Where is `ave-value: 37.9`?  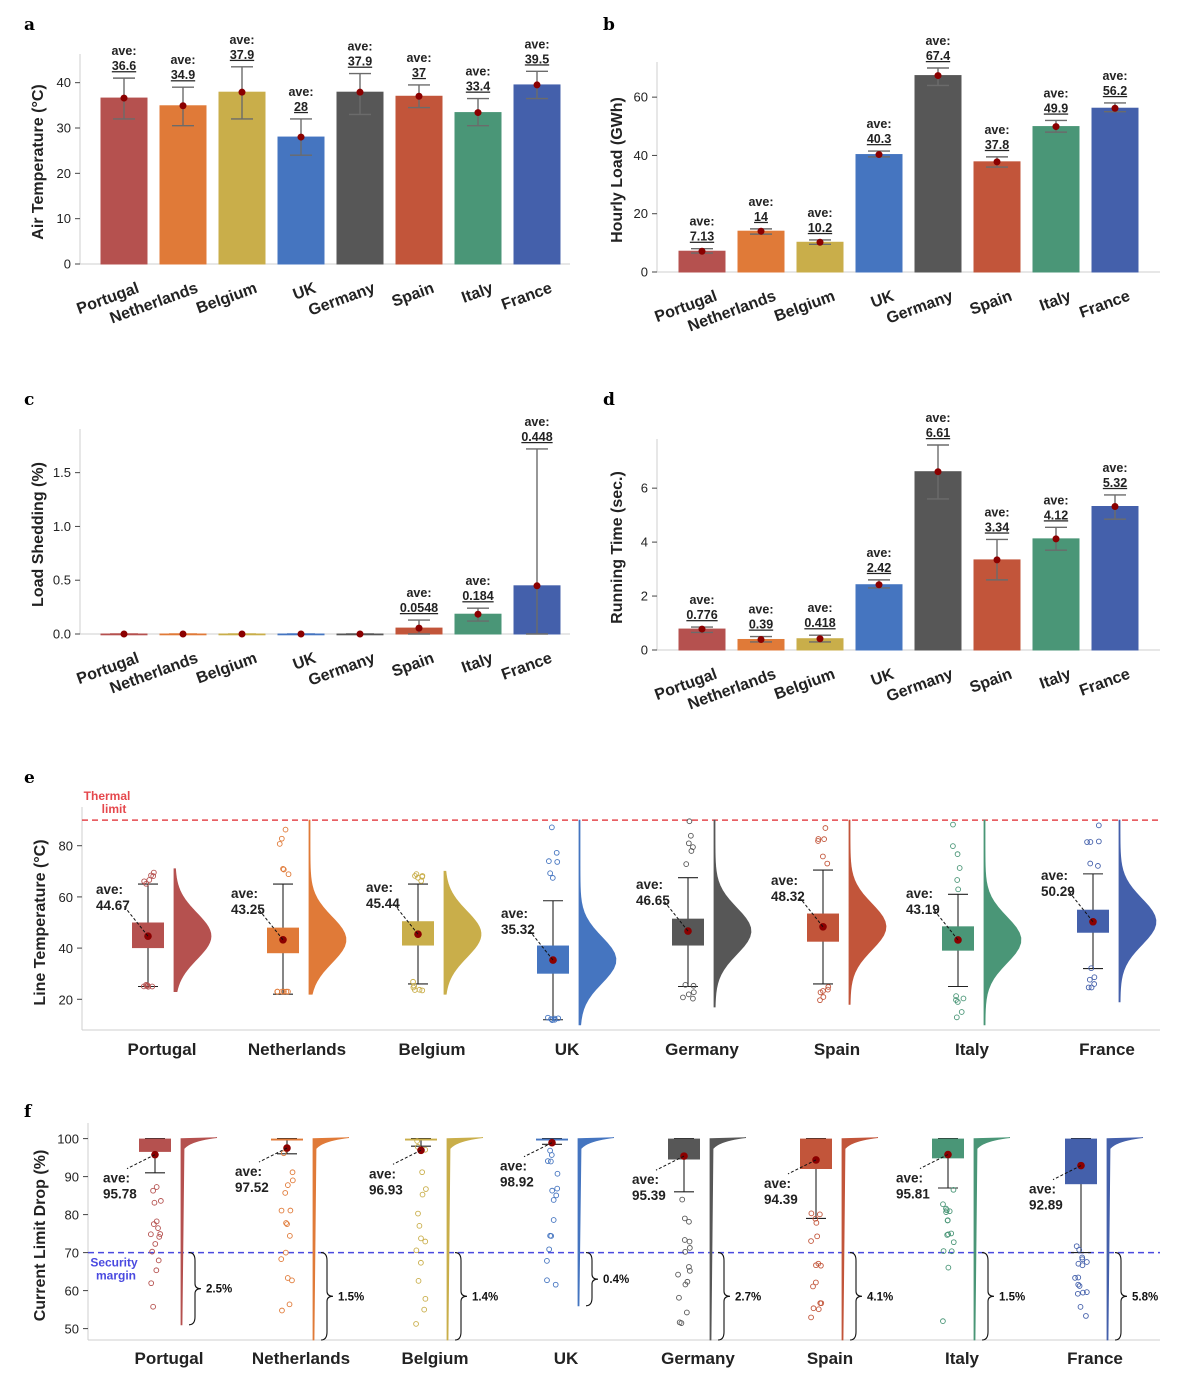 ave-value: 37.9 is located at coordinates (242, 55).